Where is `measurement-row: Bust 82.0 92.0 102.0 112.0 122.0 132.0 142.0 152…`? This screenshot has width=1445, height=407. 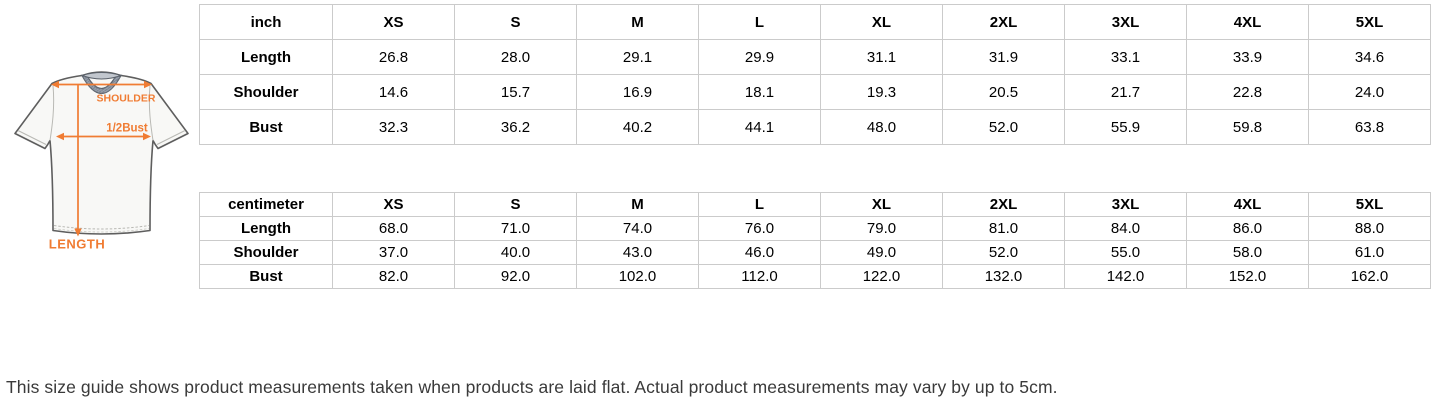 measurement-row: Bust 82.0 92.0 102.0 112.0 122.0 132.0 142.0 152… is located at coordinates (815, 276).